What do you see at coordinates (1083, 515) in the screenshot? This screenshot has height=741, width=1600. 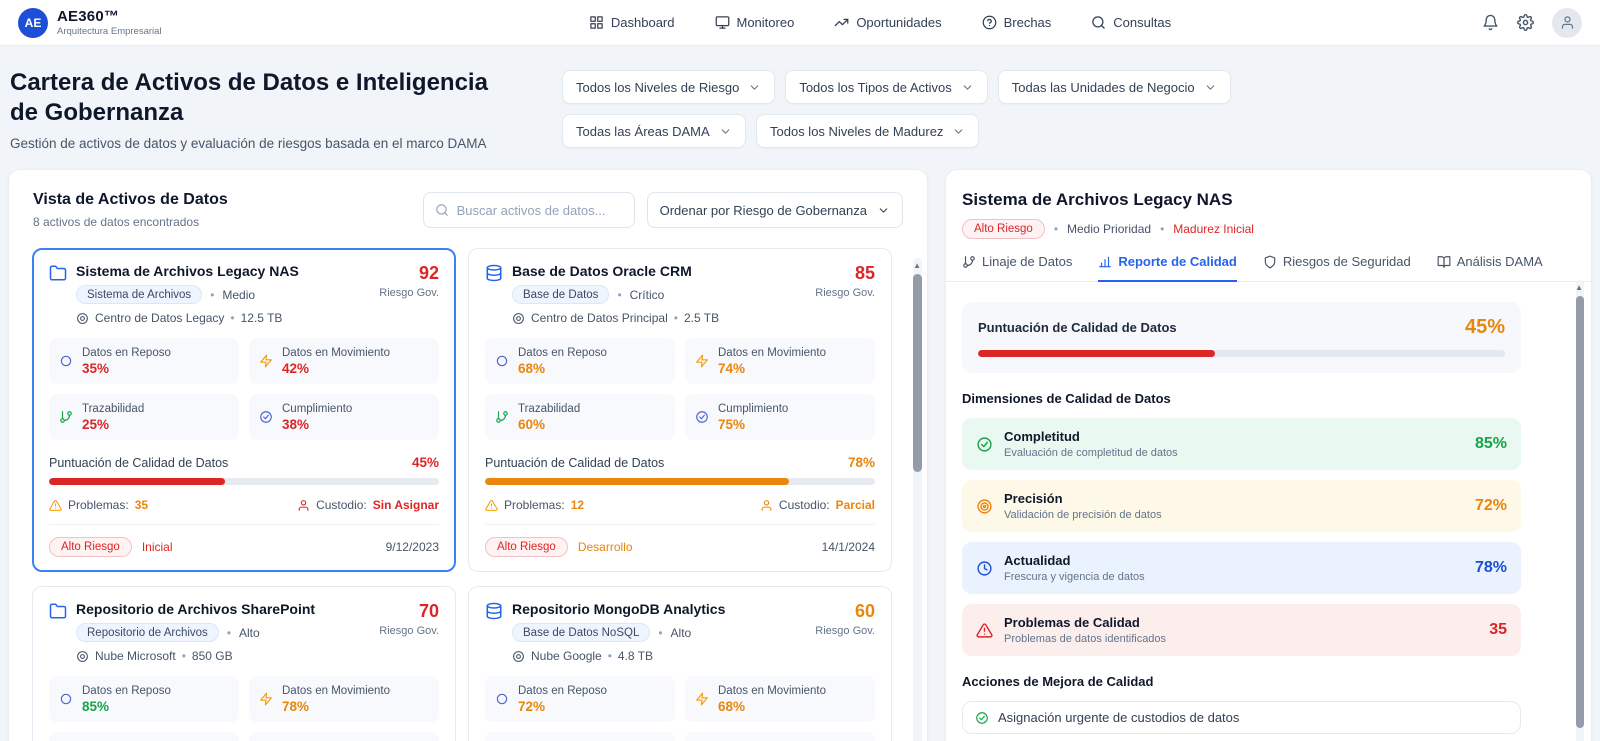 I see `dimension-desc: Validación de precisión de datos` at bounding box center [1083, 515].